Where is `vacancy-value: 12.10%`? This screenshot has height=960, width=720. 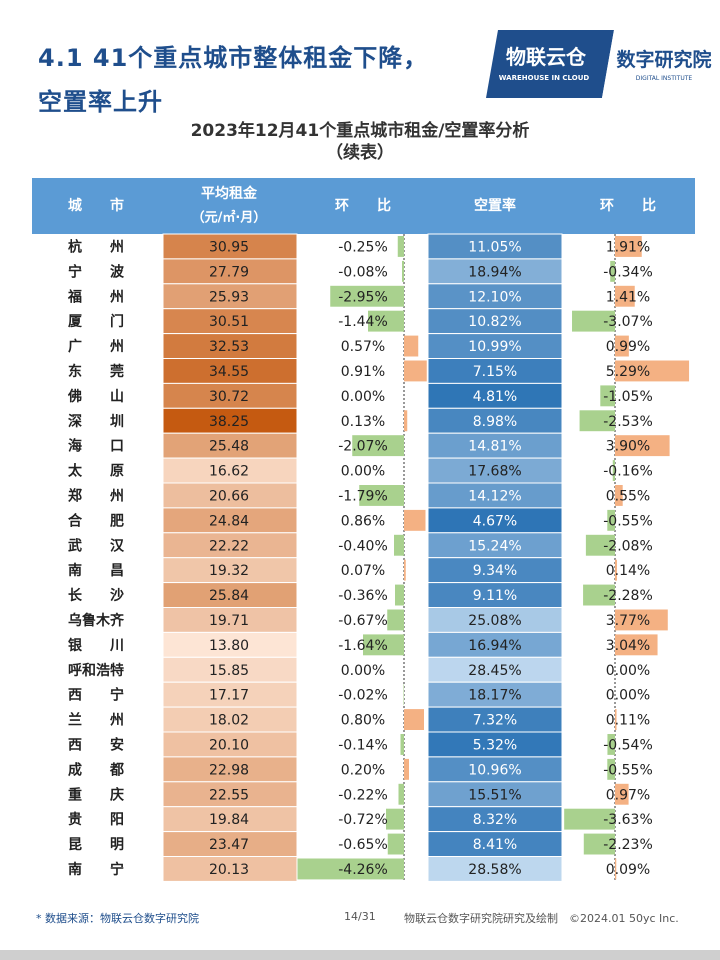 vacancy-value: 12.10% is located at coordinates (494, 297).